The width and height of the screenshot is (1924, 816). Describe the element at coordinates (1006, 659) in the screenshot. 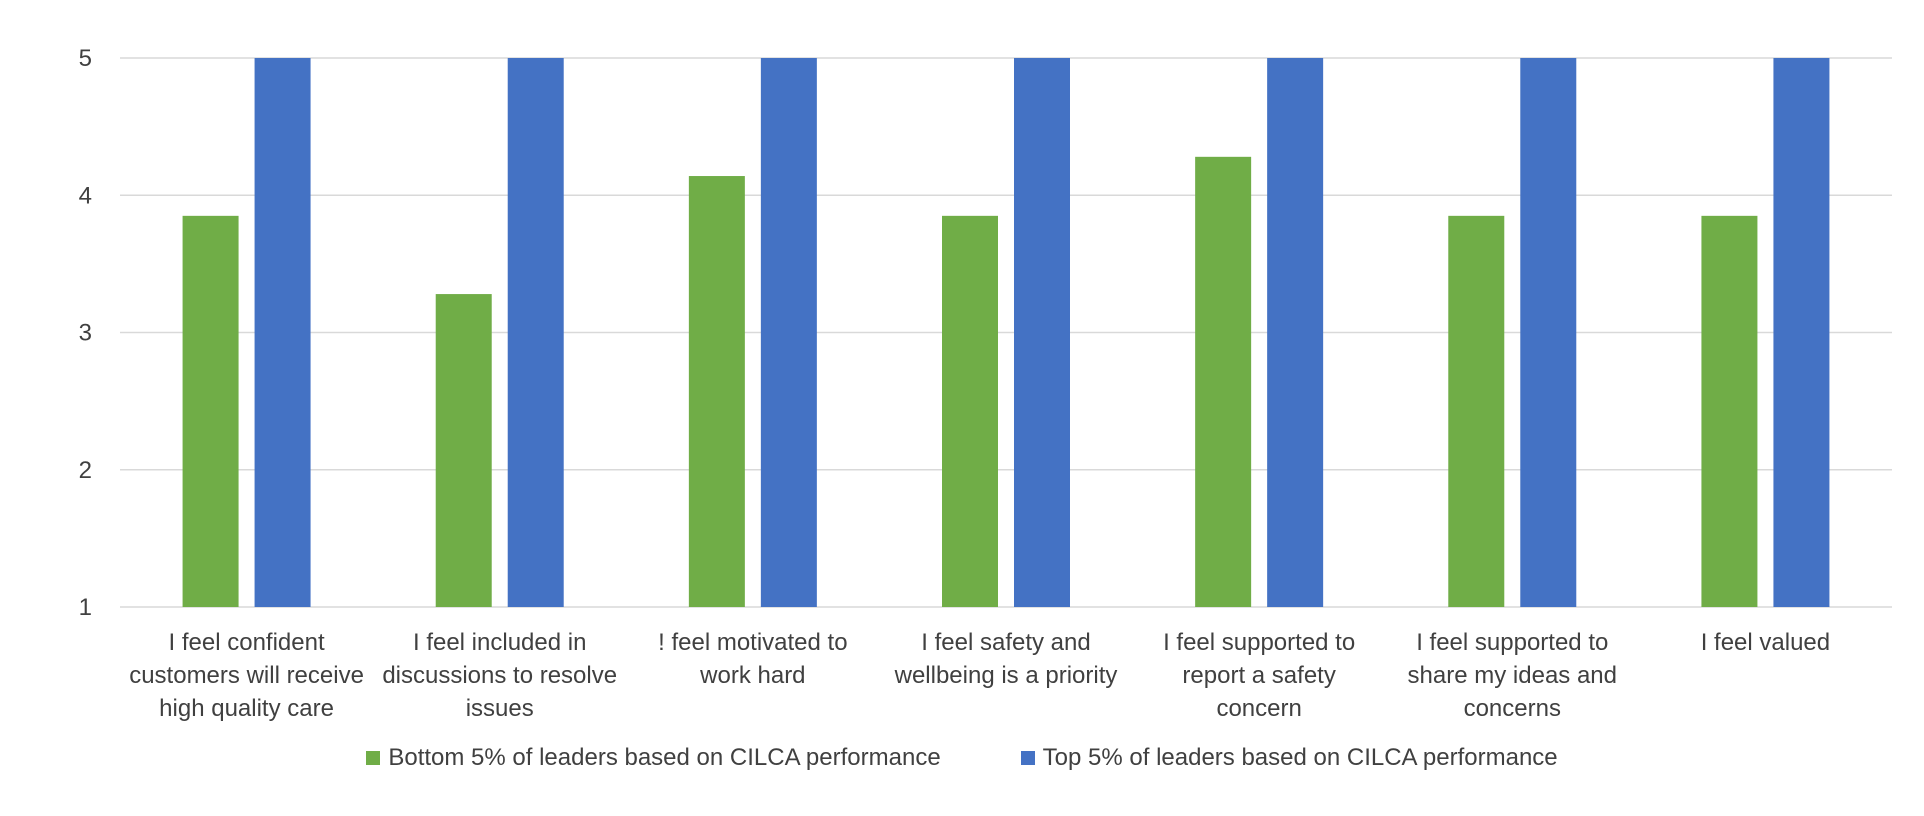

I see `x-category-label: I feel safety and wellbeing is a priority` at that location.